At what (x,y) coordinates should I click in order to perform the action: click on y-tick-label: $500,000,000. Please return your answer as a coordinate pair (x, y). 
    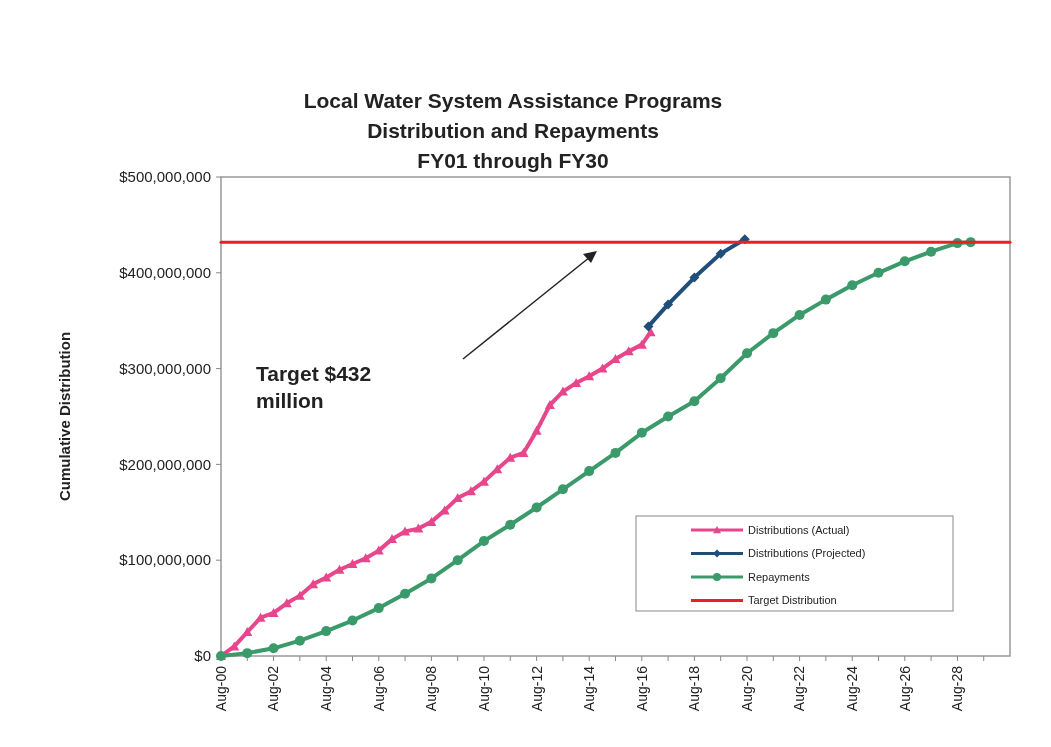
    Looking at the image, I should click on (165, 177).